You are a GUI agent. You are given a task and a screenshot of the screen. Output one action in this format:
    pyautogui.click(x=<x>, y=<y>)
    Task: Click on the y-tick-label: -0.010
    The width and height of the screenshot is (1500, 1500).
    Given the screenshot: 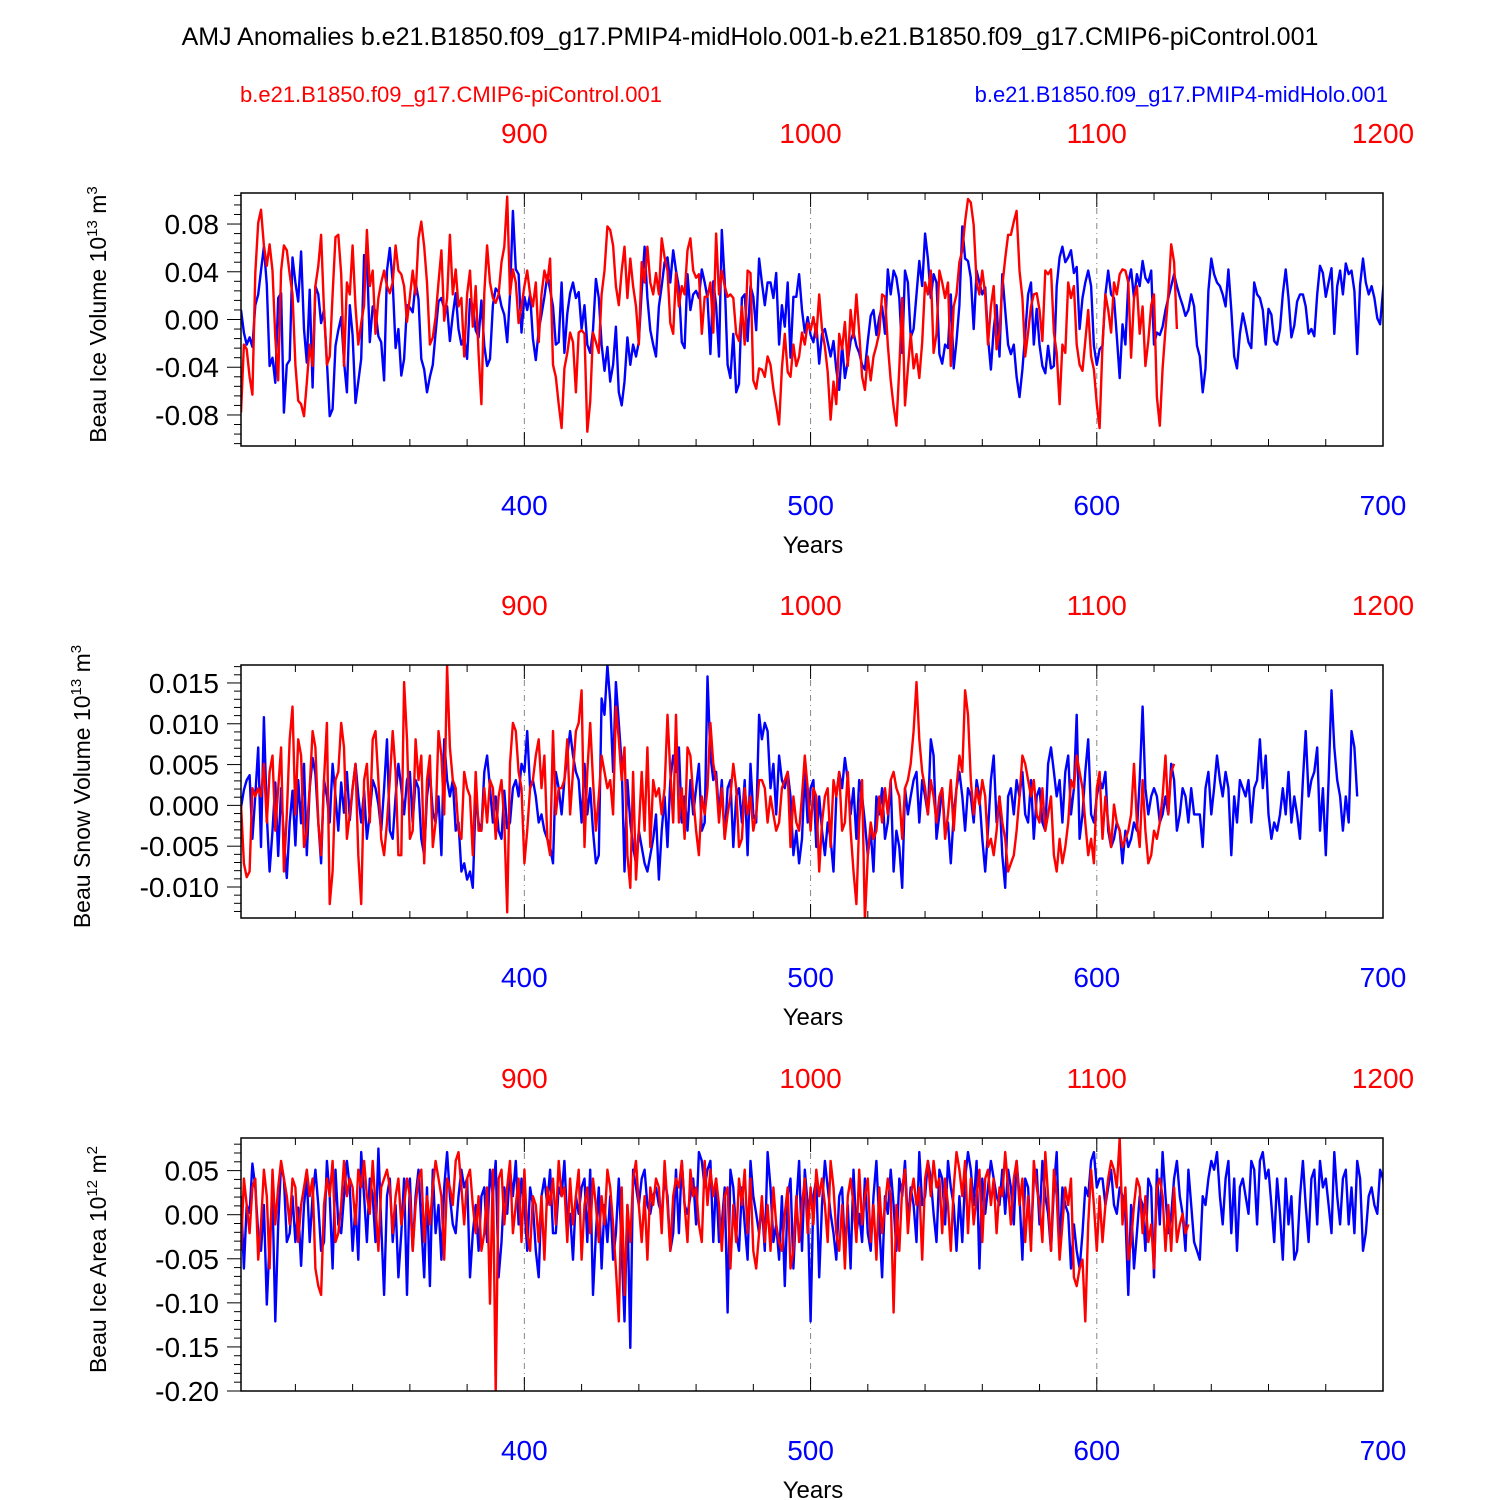 What is the action you would take?
    pyautogui.click(x=179, y=887)
    